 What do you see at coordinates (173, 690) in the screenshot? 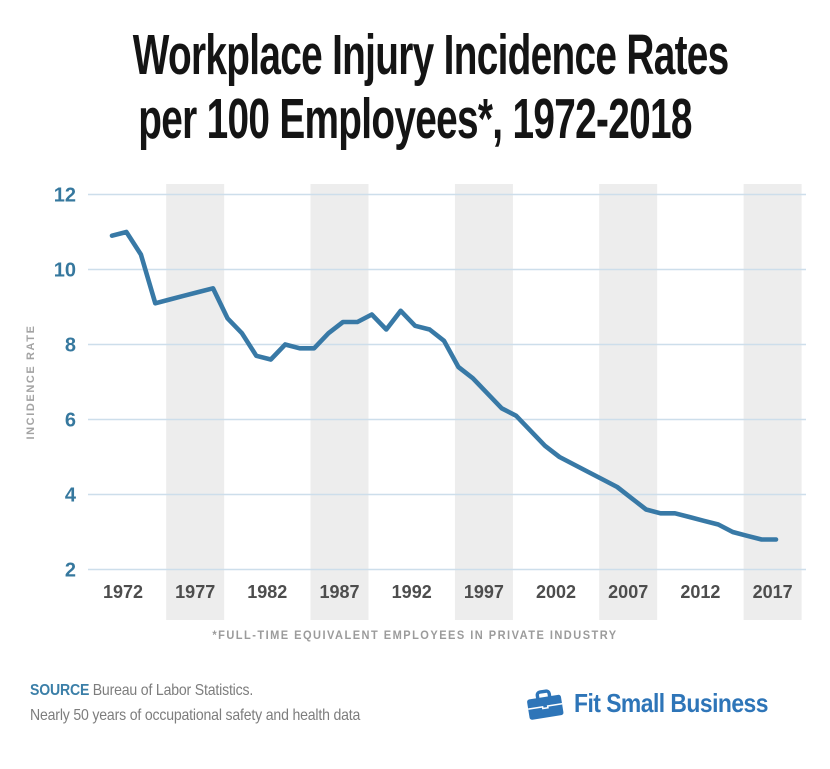
I see `source-text: Bureau of Labor Statistics.` at bounding box center [173, 690].